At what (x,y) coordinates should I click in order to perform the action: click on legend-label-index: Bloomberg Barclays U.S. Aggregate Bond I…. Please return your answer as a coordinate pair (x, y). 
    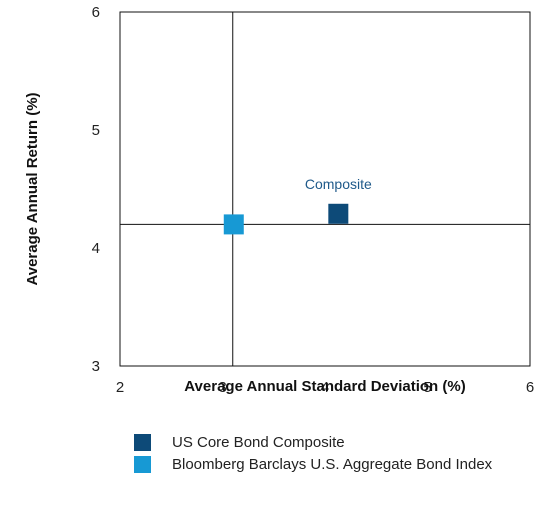
    Looking at the image, I should click on (332, 464).